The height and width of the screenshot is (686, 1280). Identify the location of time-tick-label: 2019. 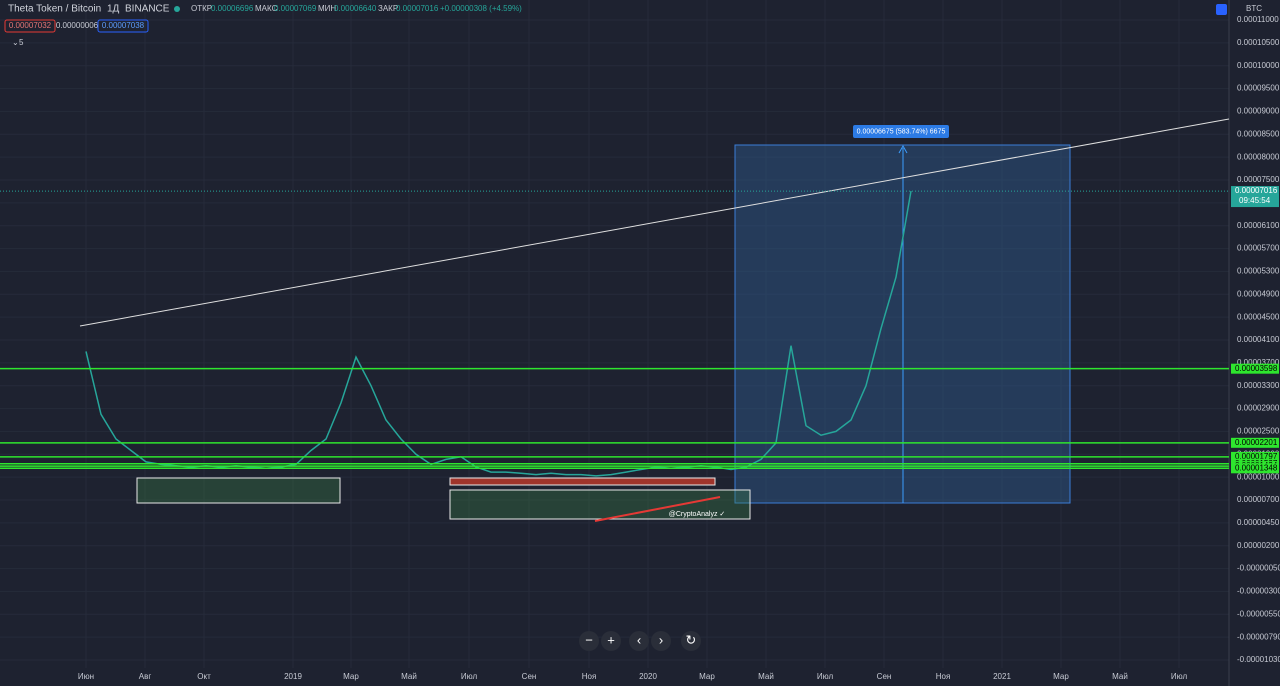
(293, 676).